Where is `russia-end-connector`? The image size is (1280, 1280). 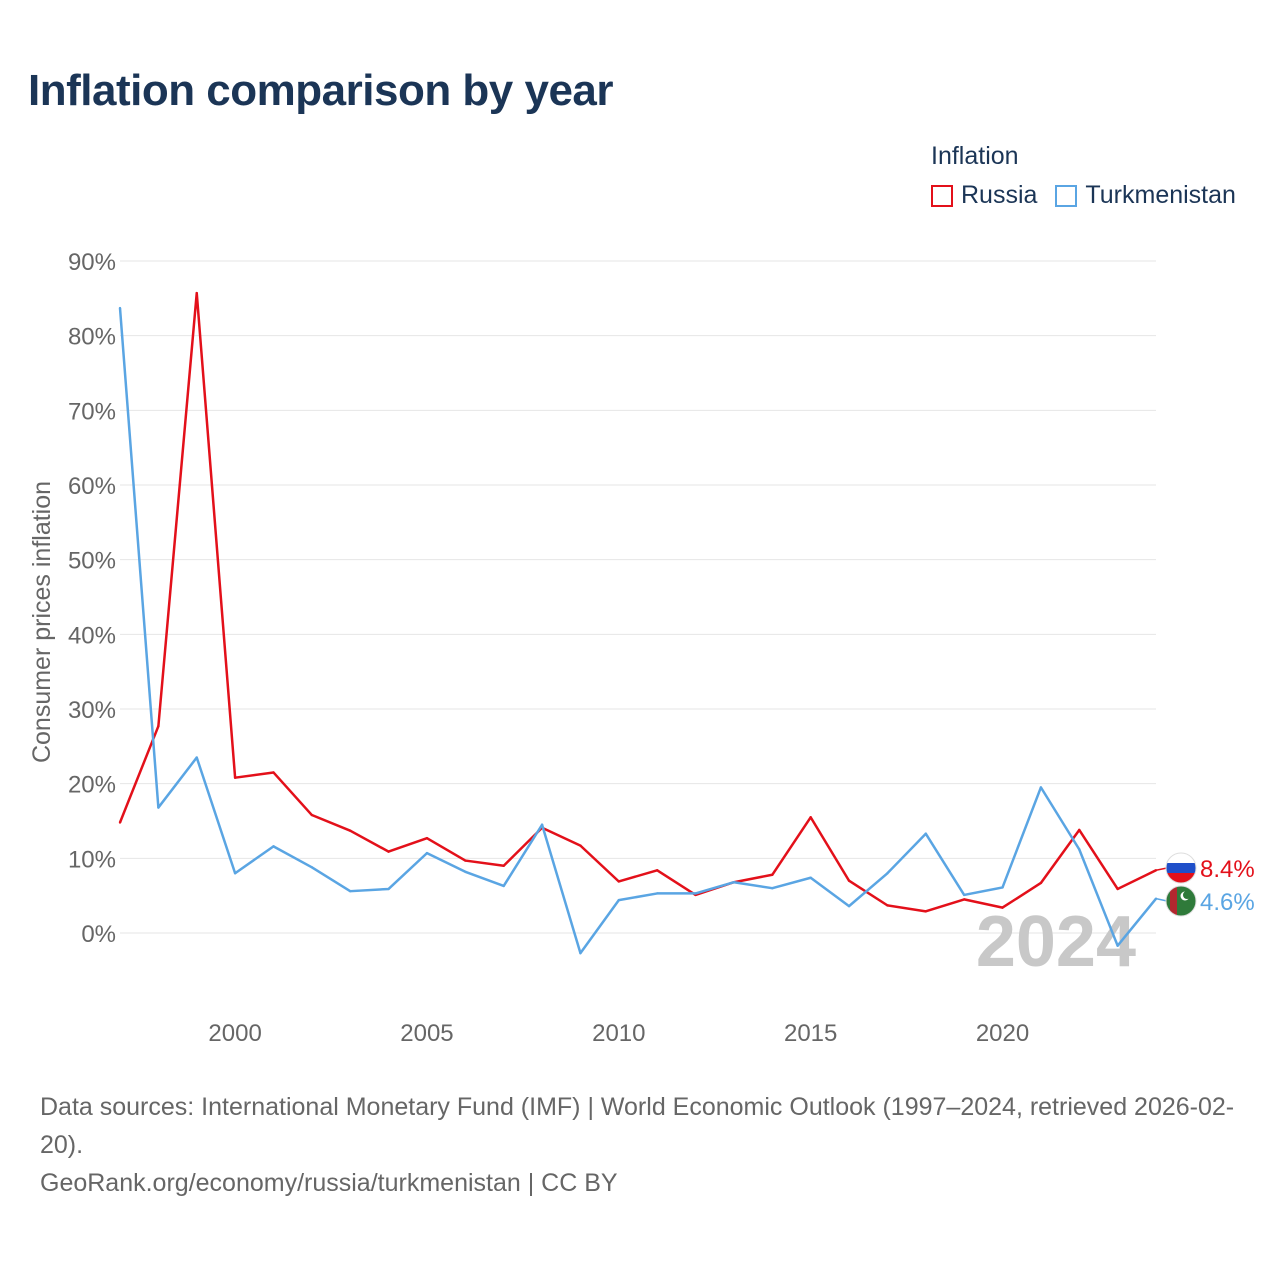 russia-end-connector is located at coordinates (1161, 869).